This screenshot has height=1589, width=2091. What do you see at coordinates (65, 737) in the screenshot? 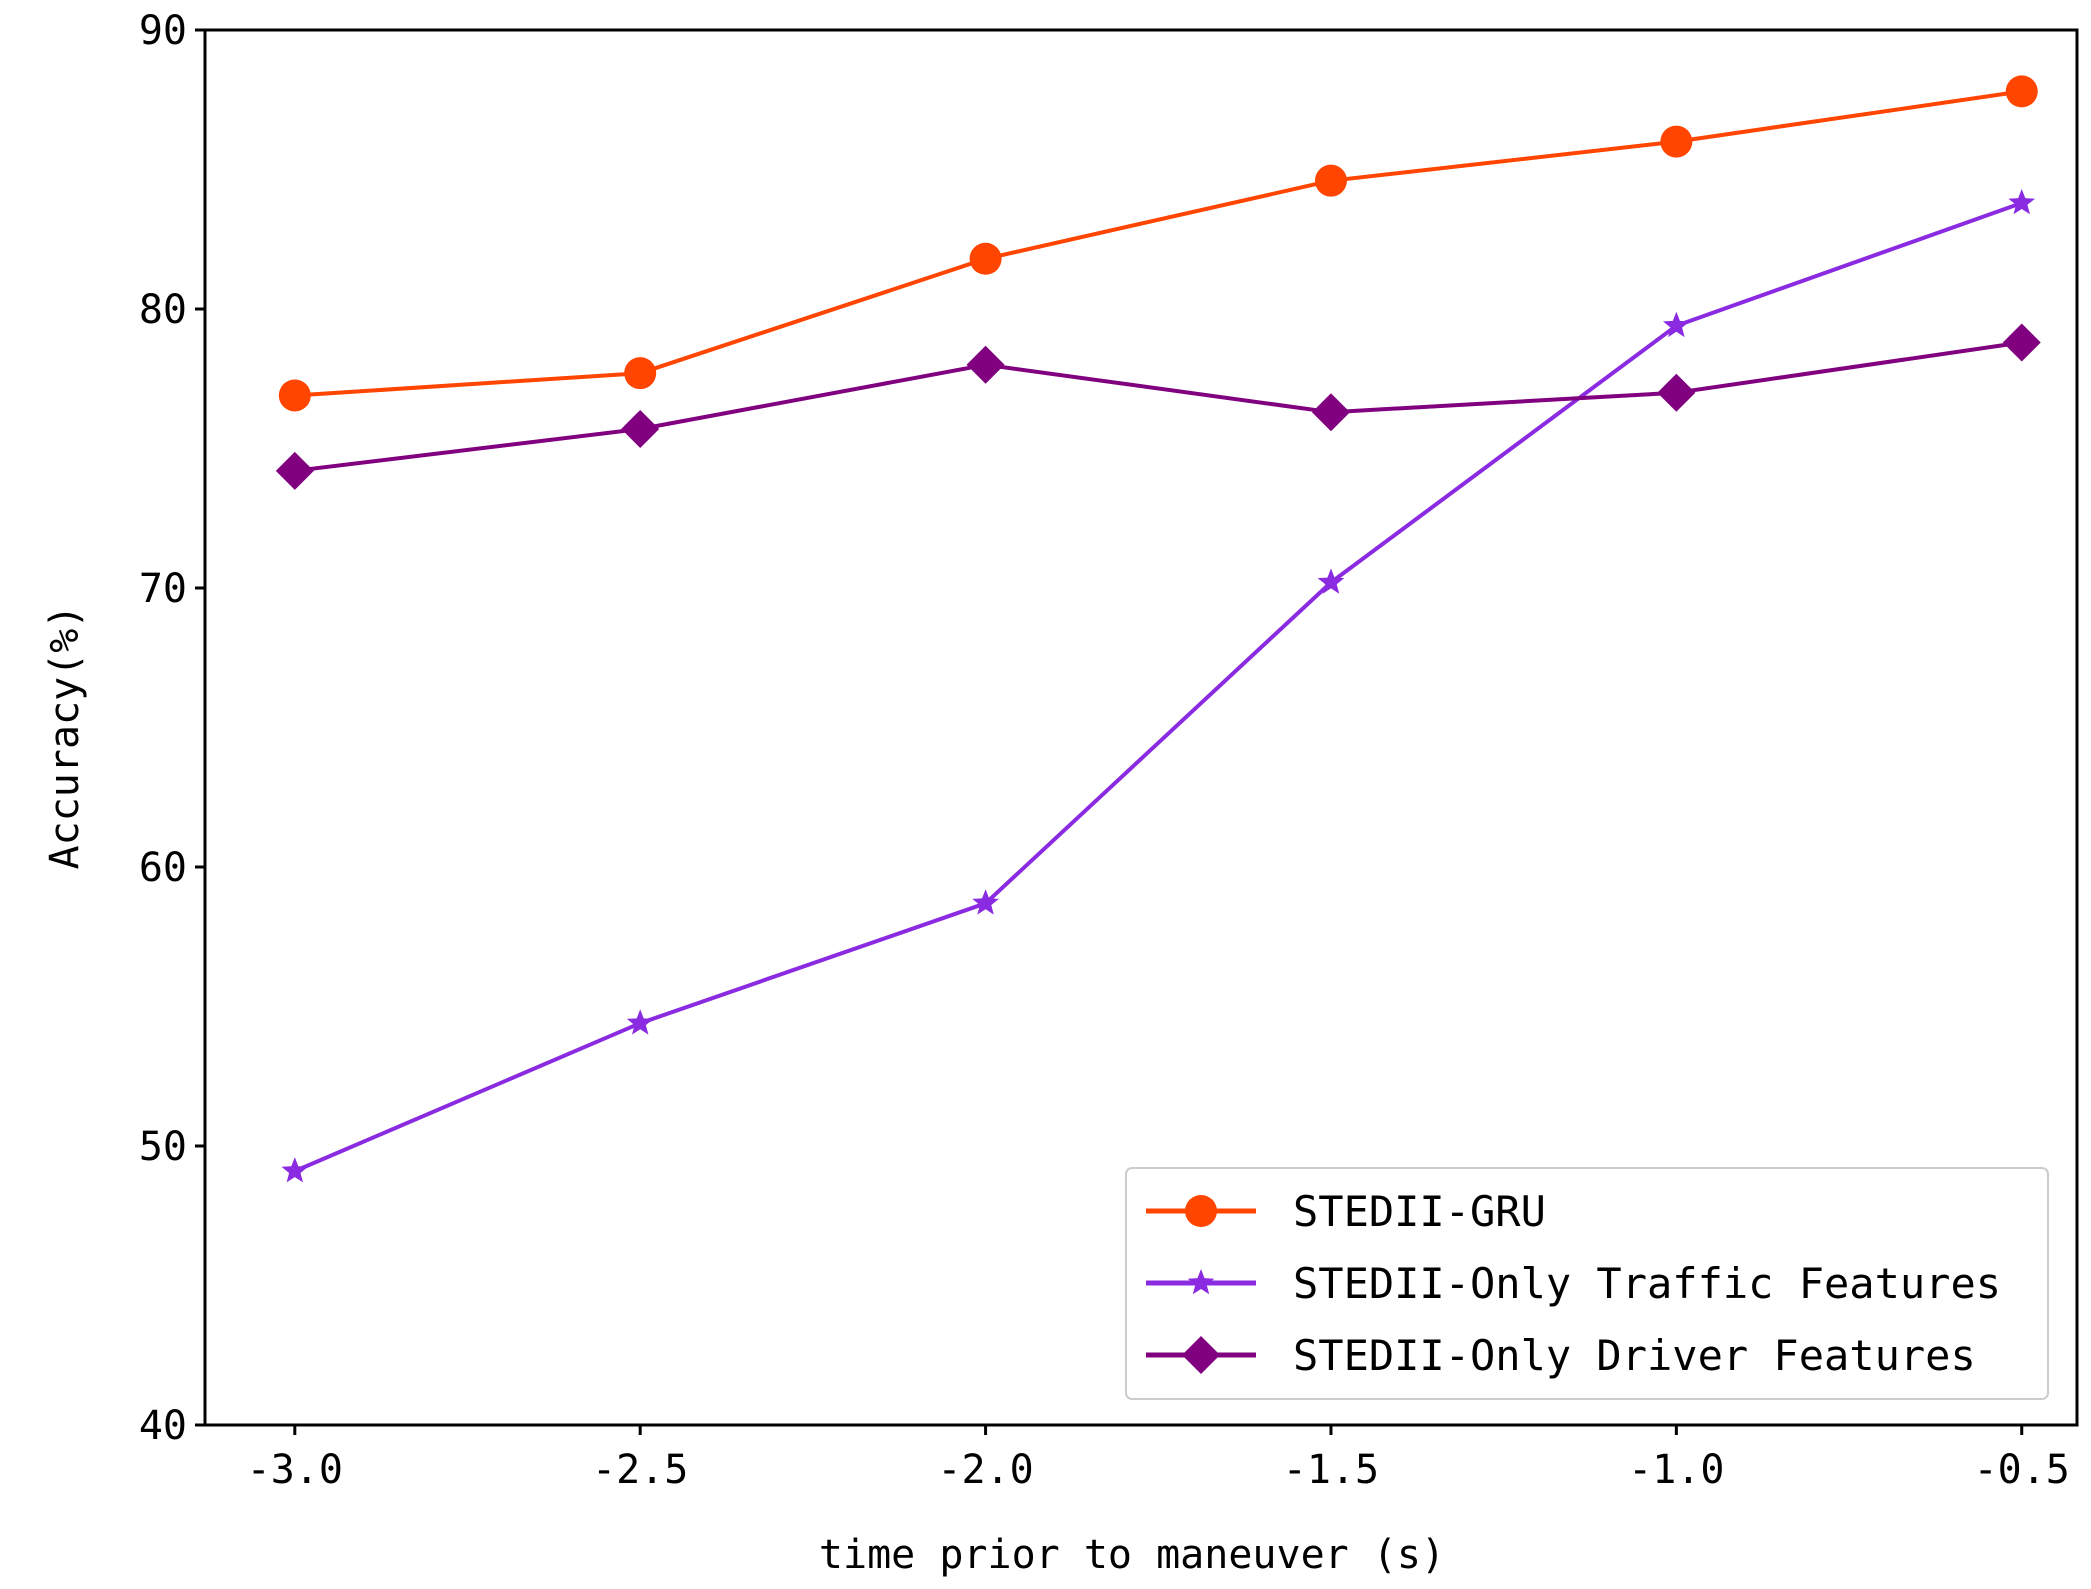
I see `y-axis-label: Accuracy(%)` at bounding box center [65, 737].